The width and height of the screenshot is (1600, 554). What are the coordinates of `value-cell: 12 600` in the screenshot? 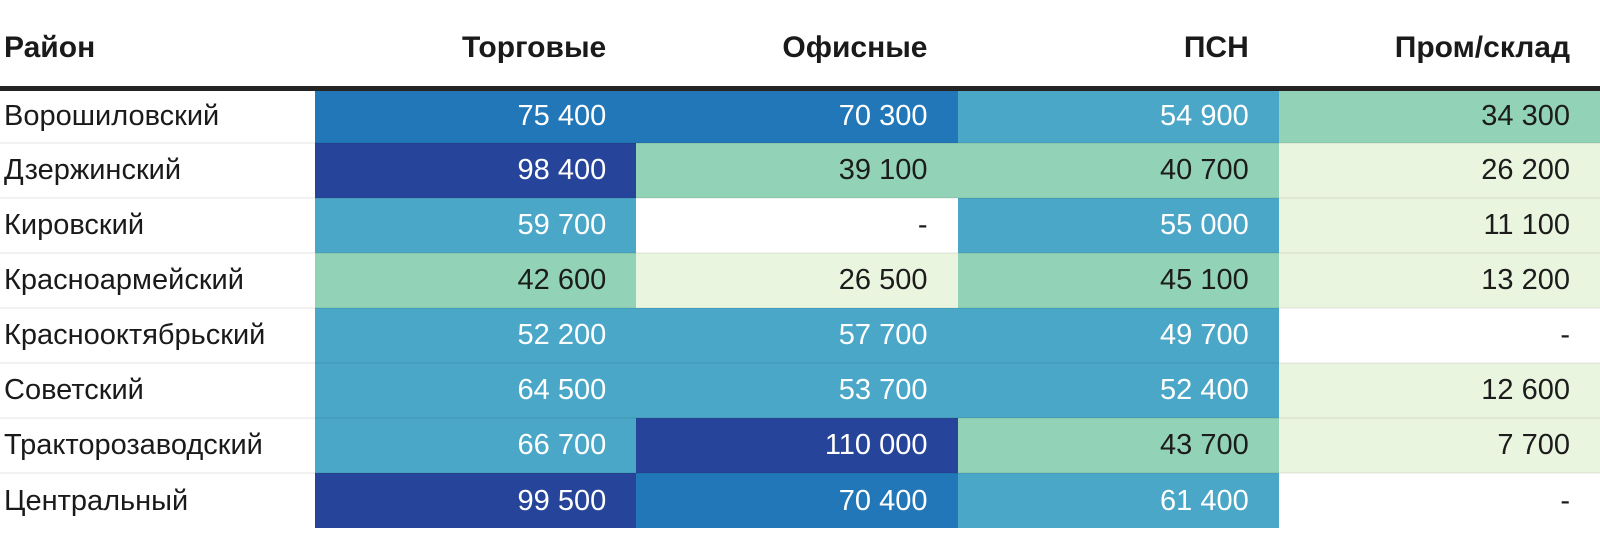 It's located at (1439, 390).